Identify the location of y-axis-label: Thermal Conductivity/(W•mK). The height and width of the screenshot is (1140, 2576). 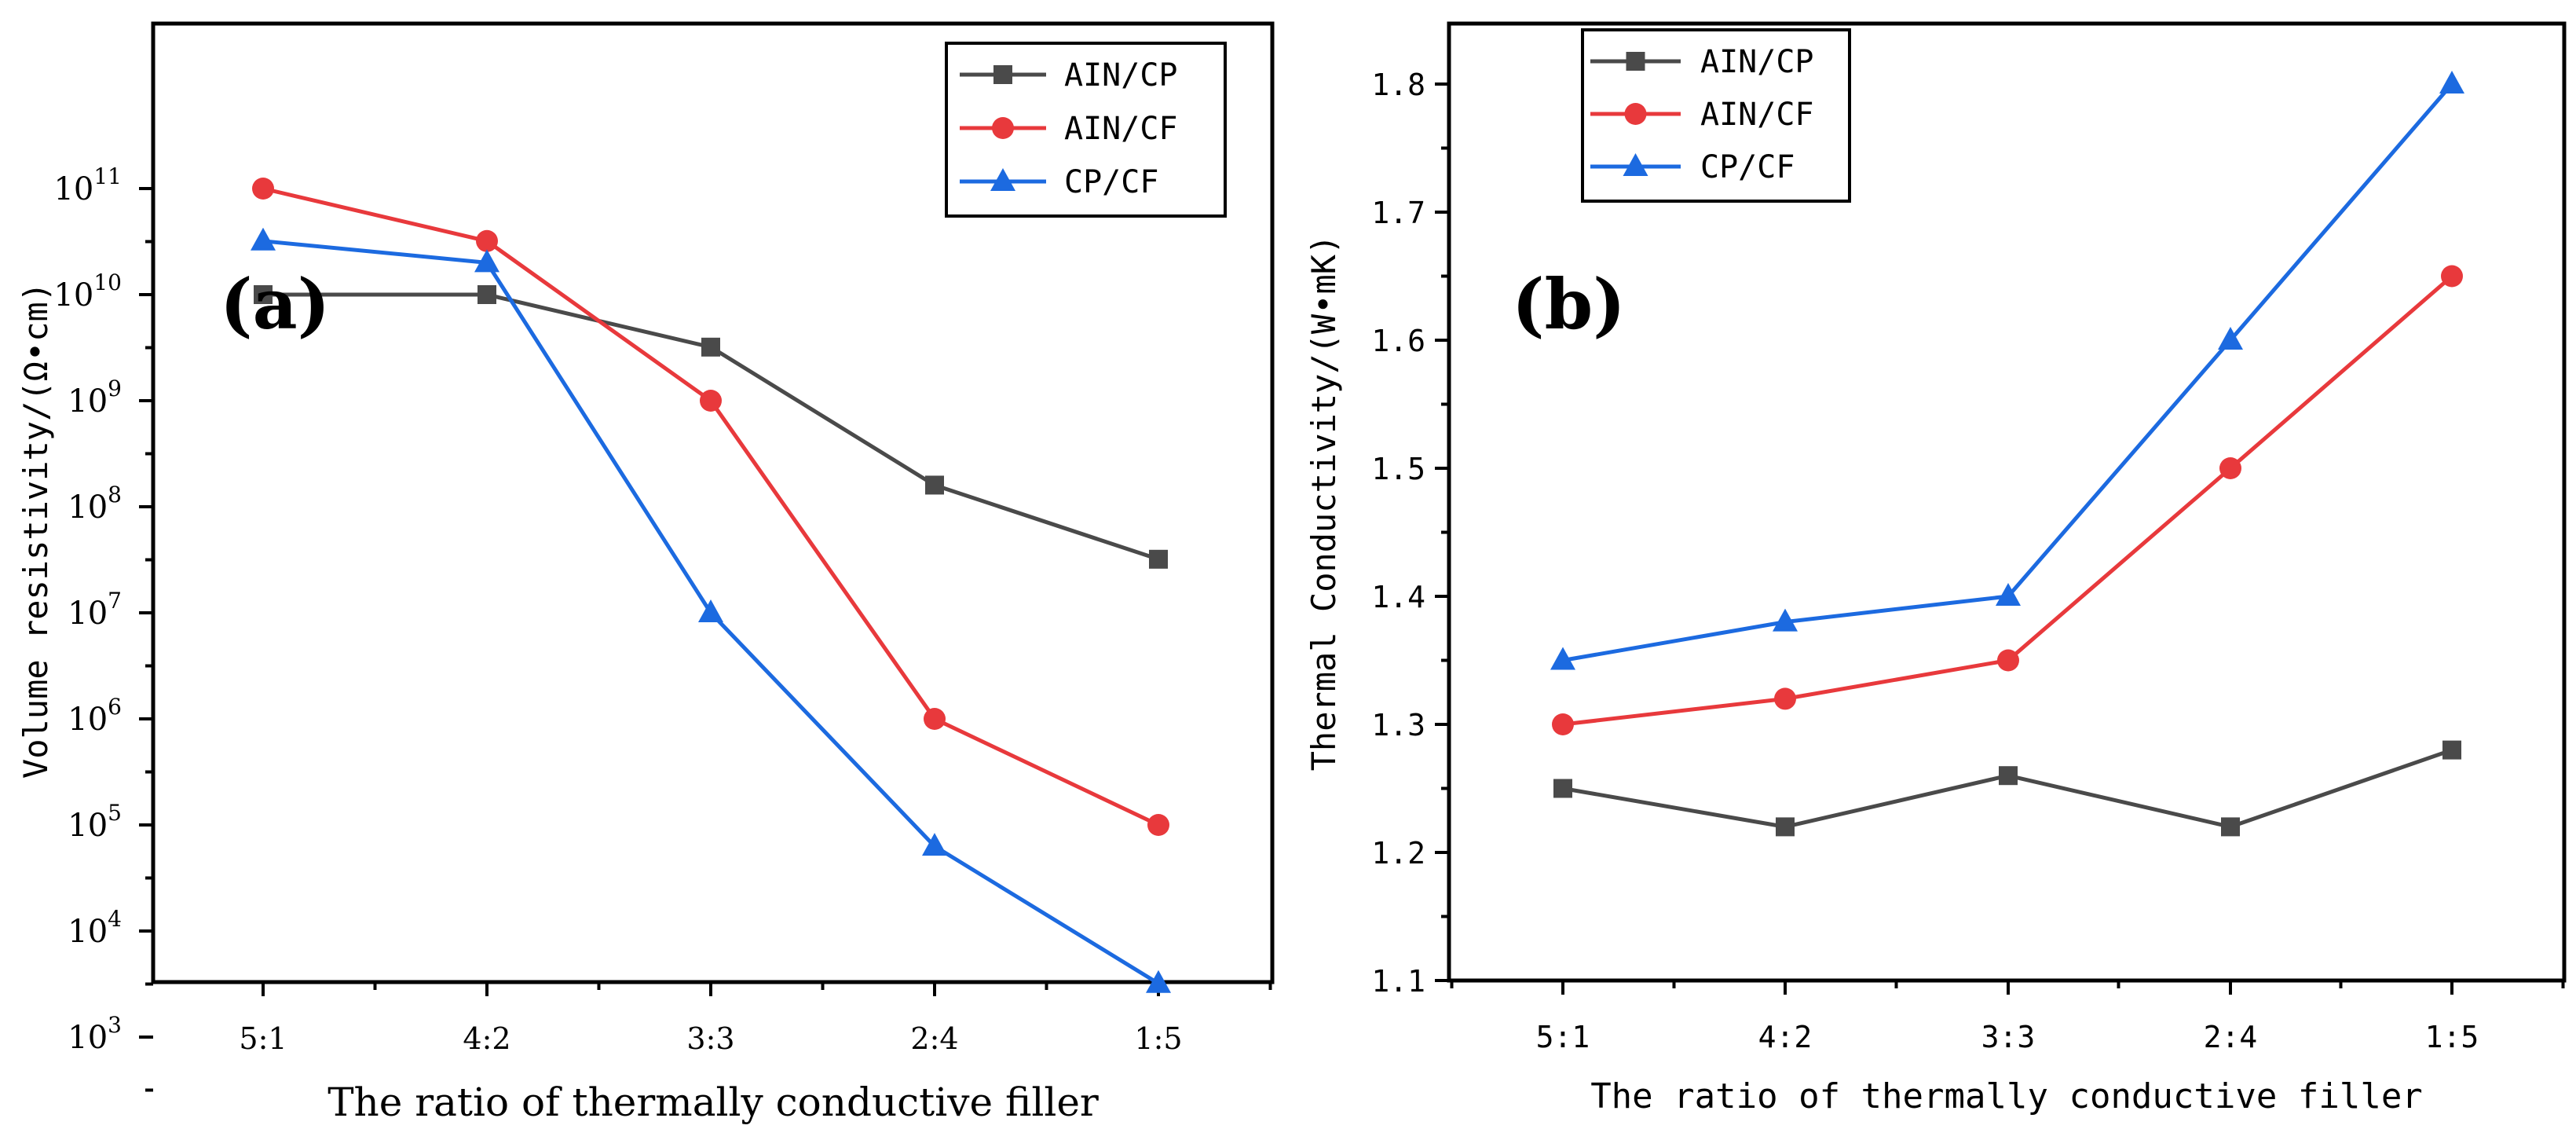
(1324, 503).